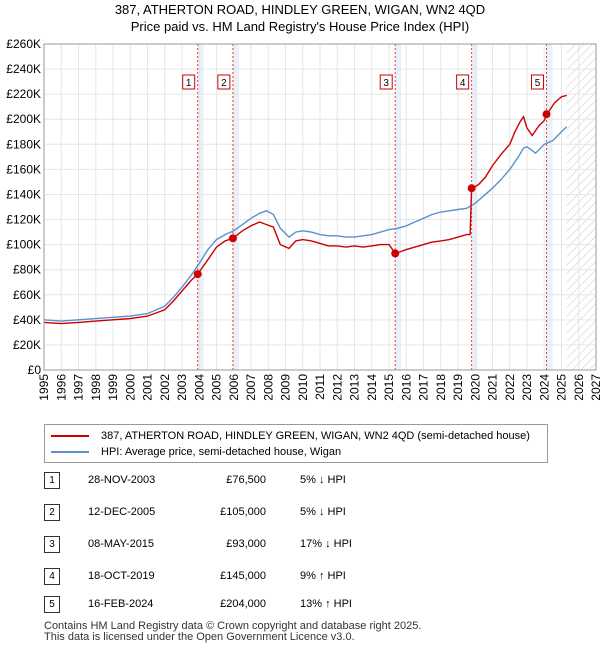 Image resolution: width=600 pixels, height=650 pixels. I want to click on sale-date: 28-NOV-2003, so click(122, 480).